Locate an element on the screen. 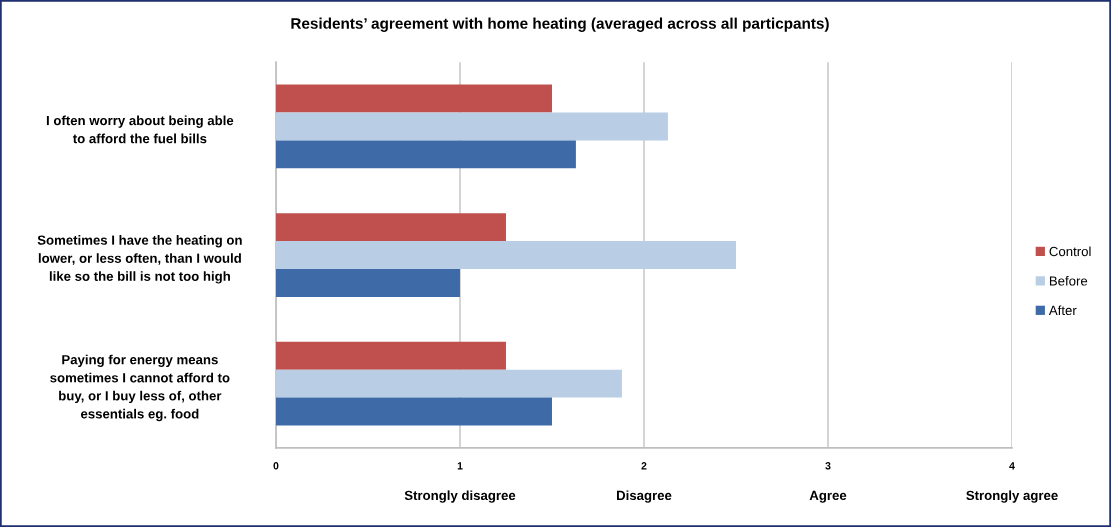  chart-title: Residents’ agreement with home heating (averaged across all particpants) is located at coordinates (560, 24).